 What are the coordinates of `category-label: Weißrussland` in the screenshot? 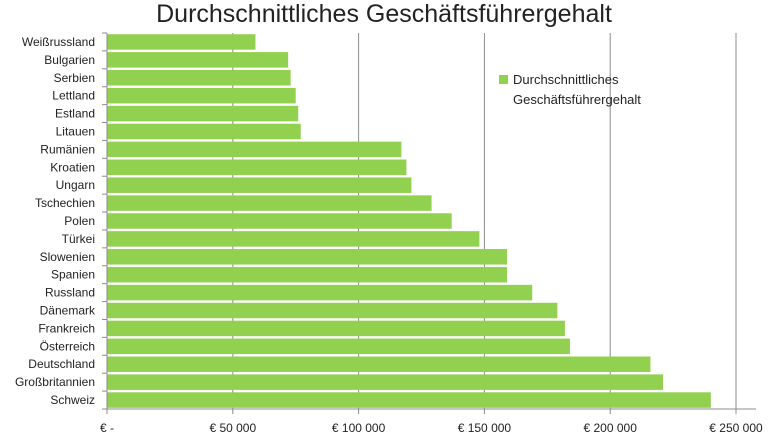 It's located at (58, 42).